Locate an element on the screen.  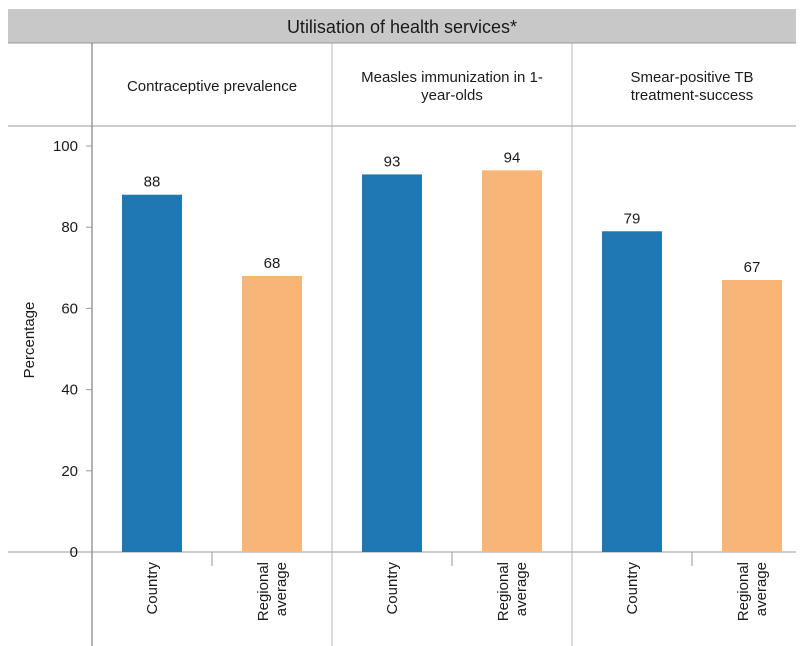
chart-title: Utilisation of health services* is located at coordinates (402, 27).